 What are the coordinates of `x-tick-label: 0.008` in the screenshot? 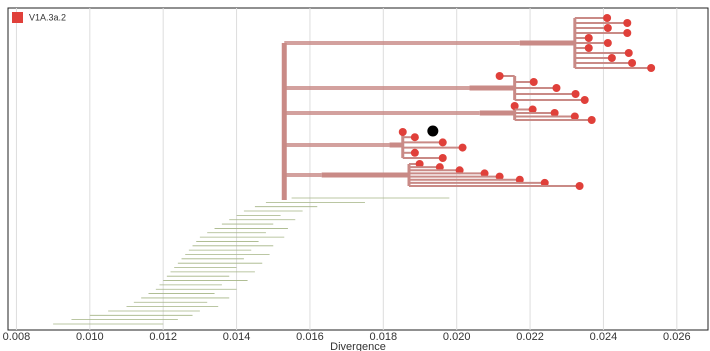 It's located at (17, 337).